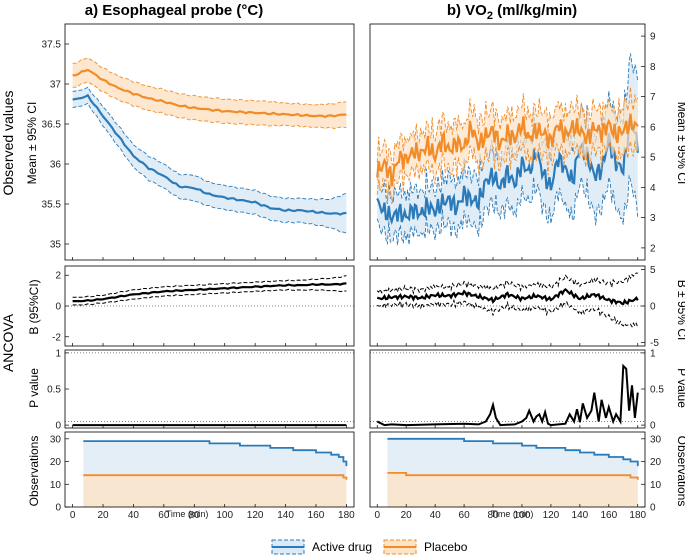  I want to click on x-axis-label-right: Time (min), so click(512, 514).